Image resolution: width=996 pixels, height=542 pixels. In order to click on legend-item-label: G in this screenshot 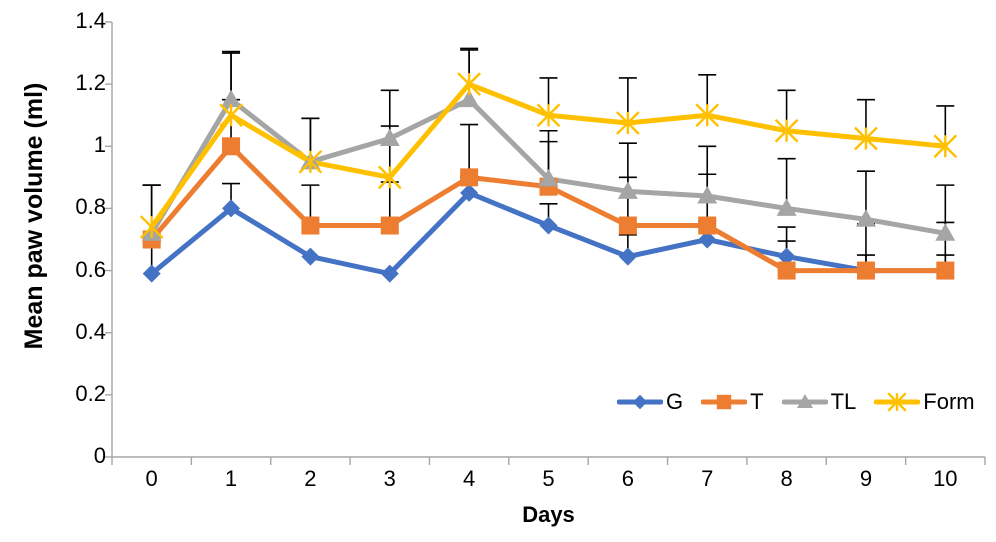, I will do `click(675, 401)`.